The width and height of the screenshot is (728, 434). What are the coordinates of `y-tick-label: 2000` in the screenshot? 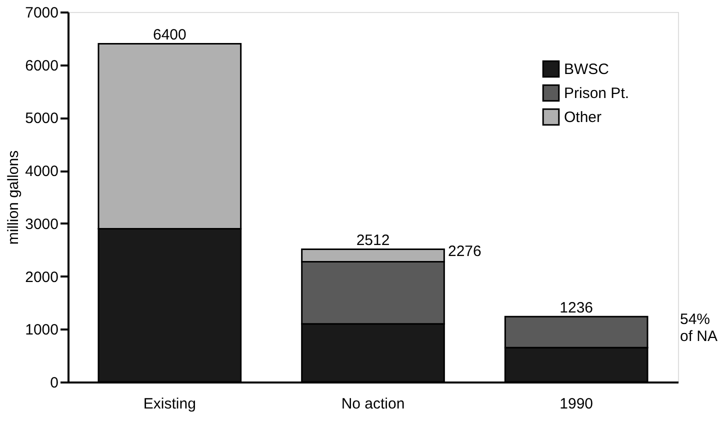 It's located at (41, 277).